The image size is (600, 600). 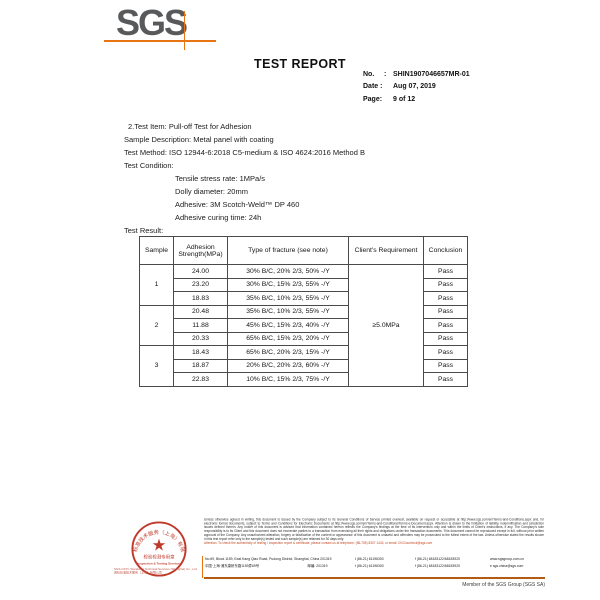 I want to click on stamp-star-icon: ★, so click(x=159, y=545).